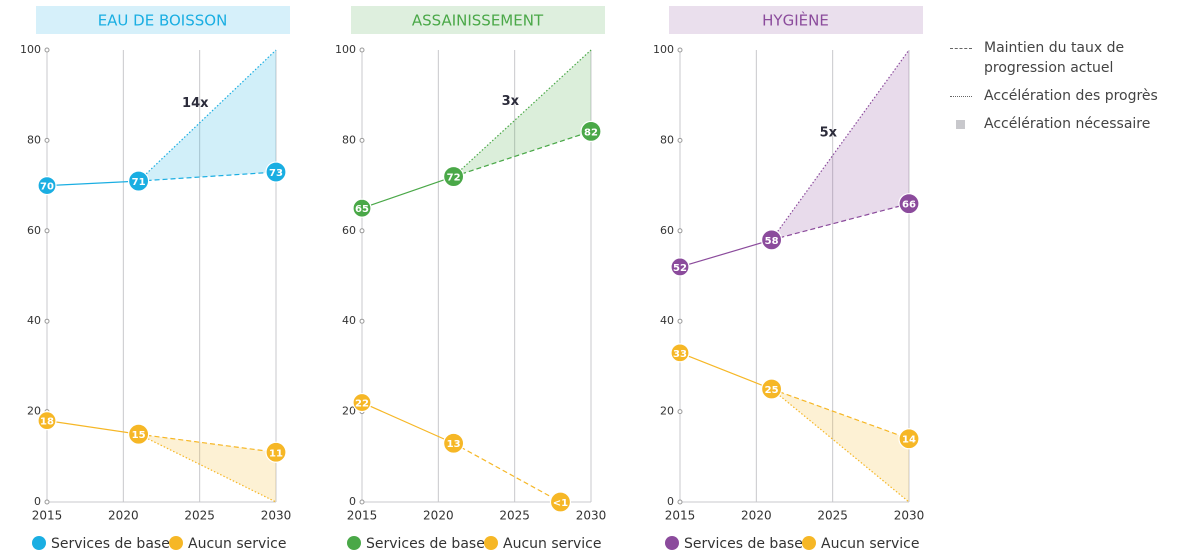  I want to click on legend-item: Accélération des progrès, so click(1055, 96).